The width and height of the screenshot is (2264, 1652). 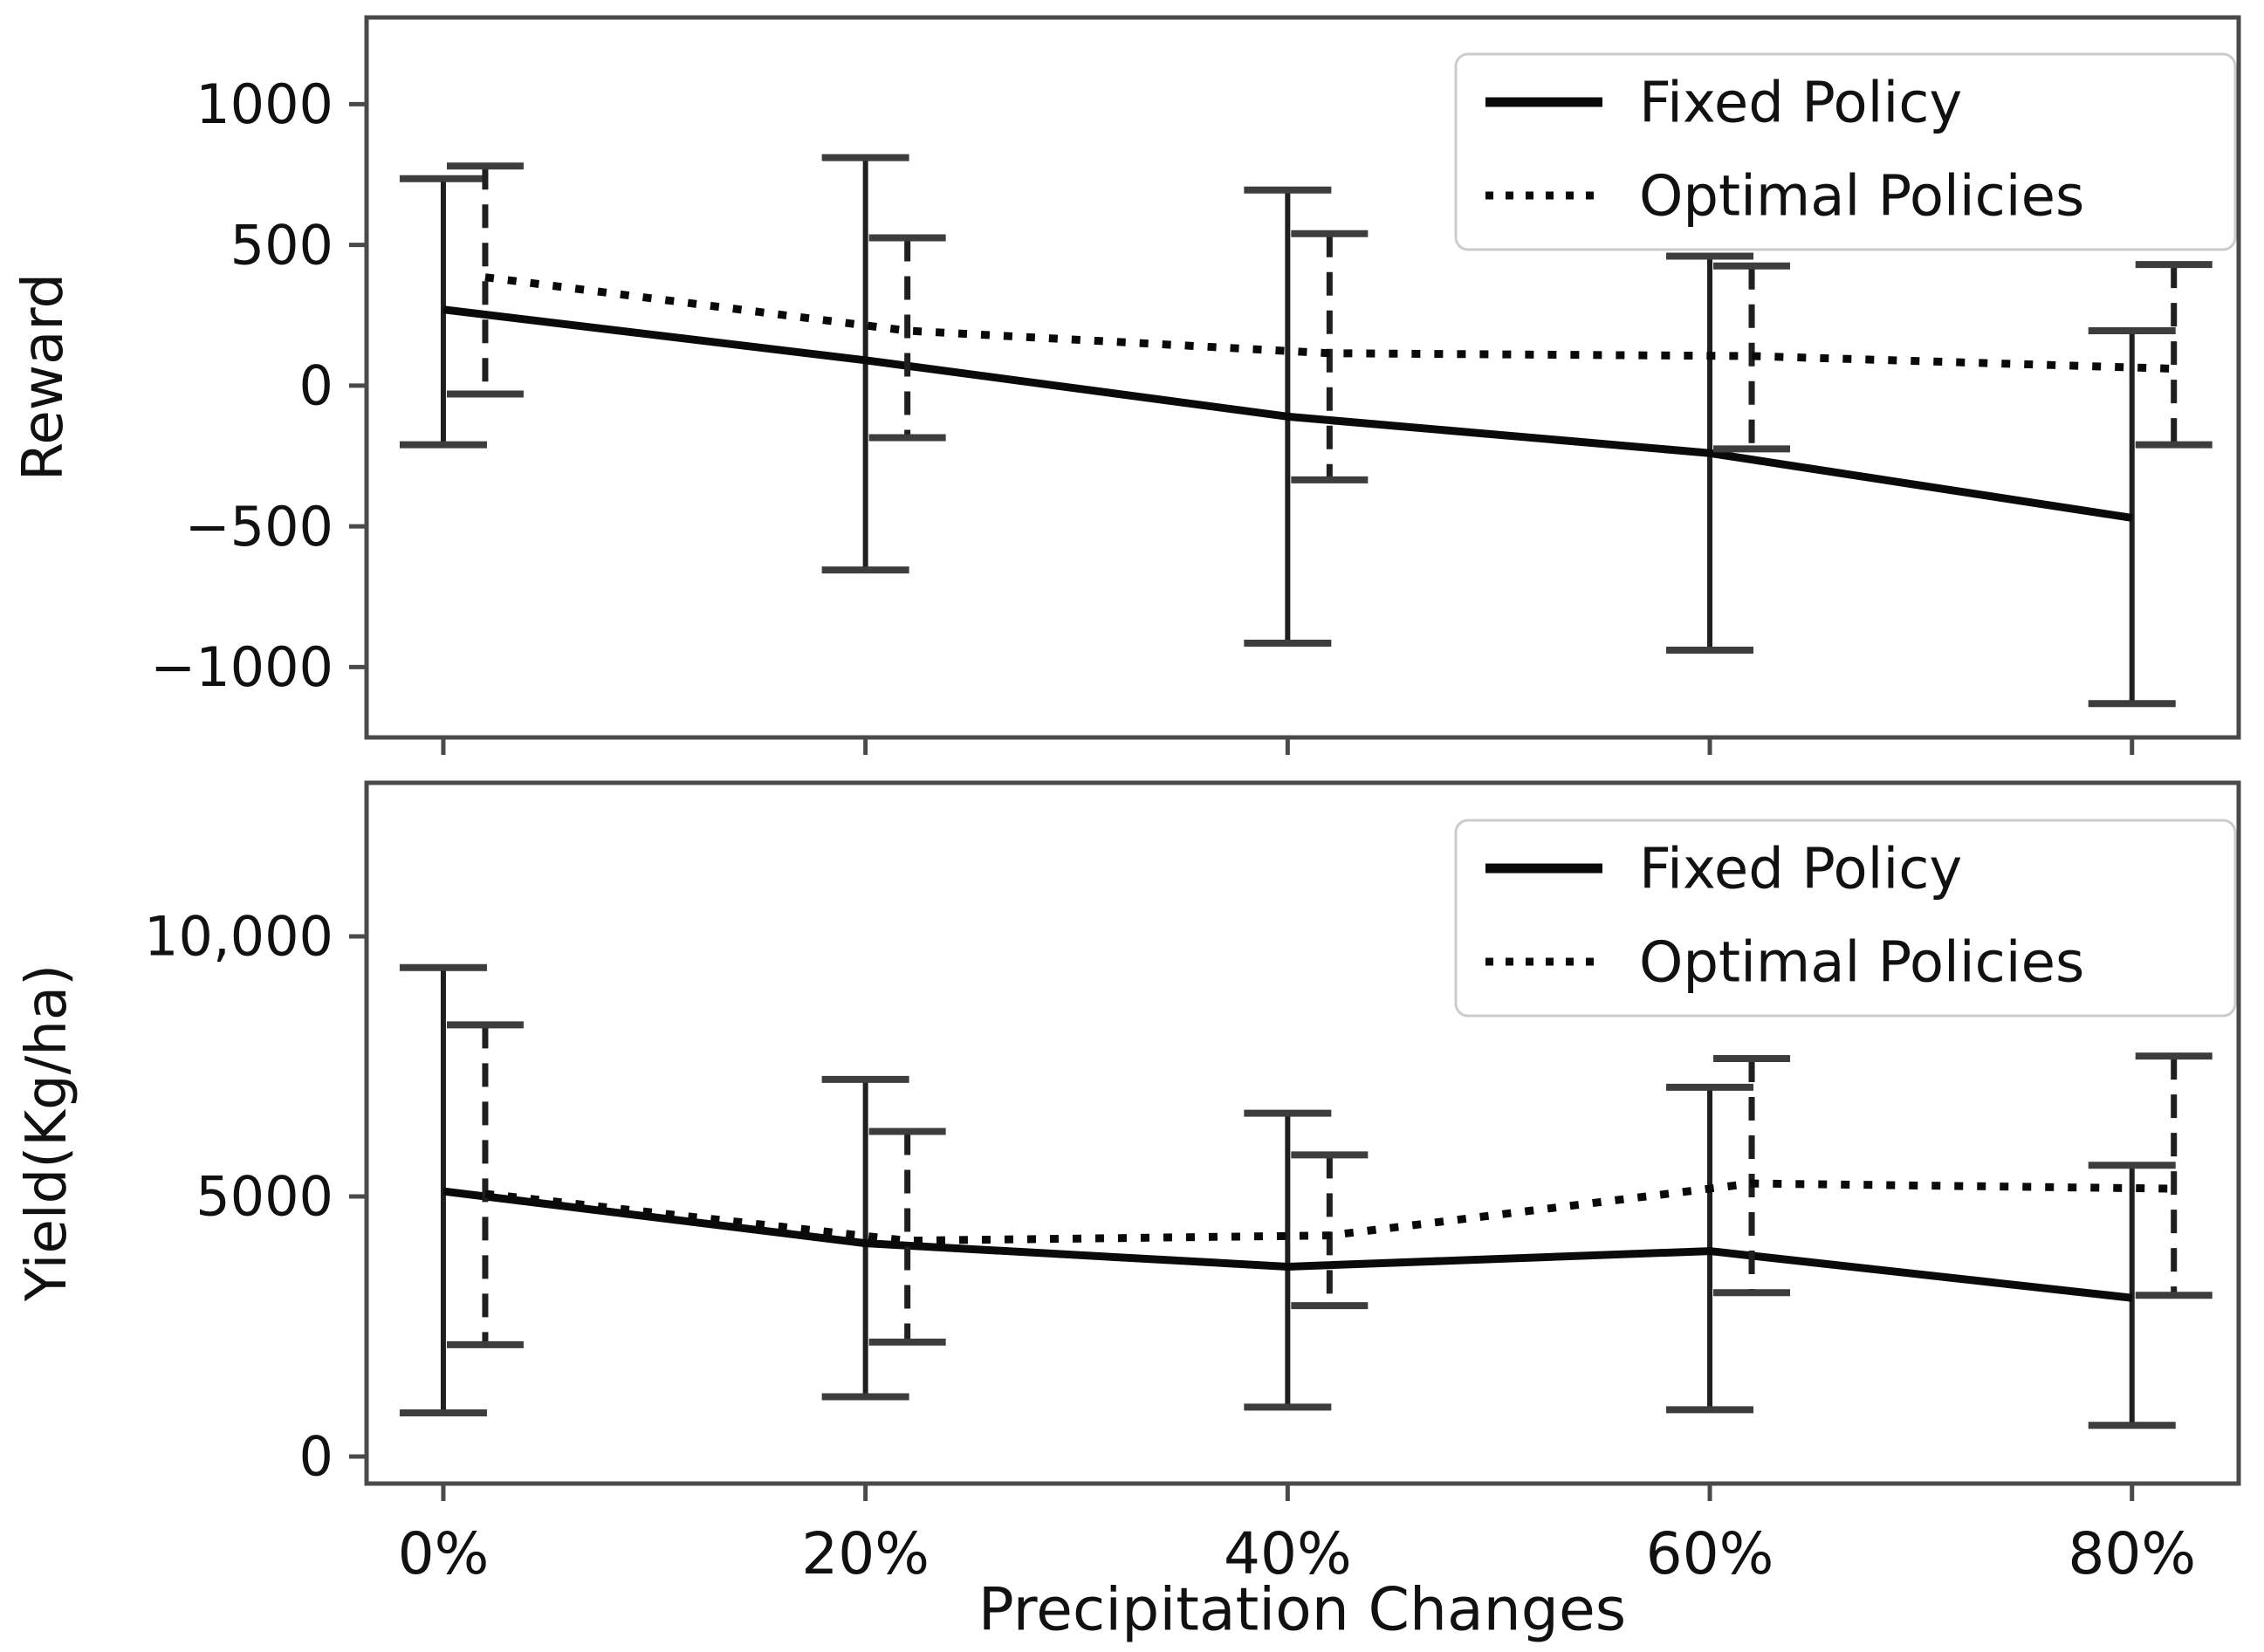 I want to click on y-tick-label: −500, so click(x=259, y=527).